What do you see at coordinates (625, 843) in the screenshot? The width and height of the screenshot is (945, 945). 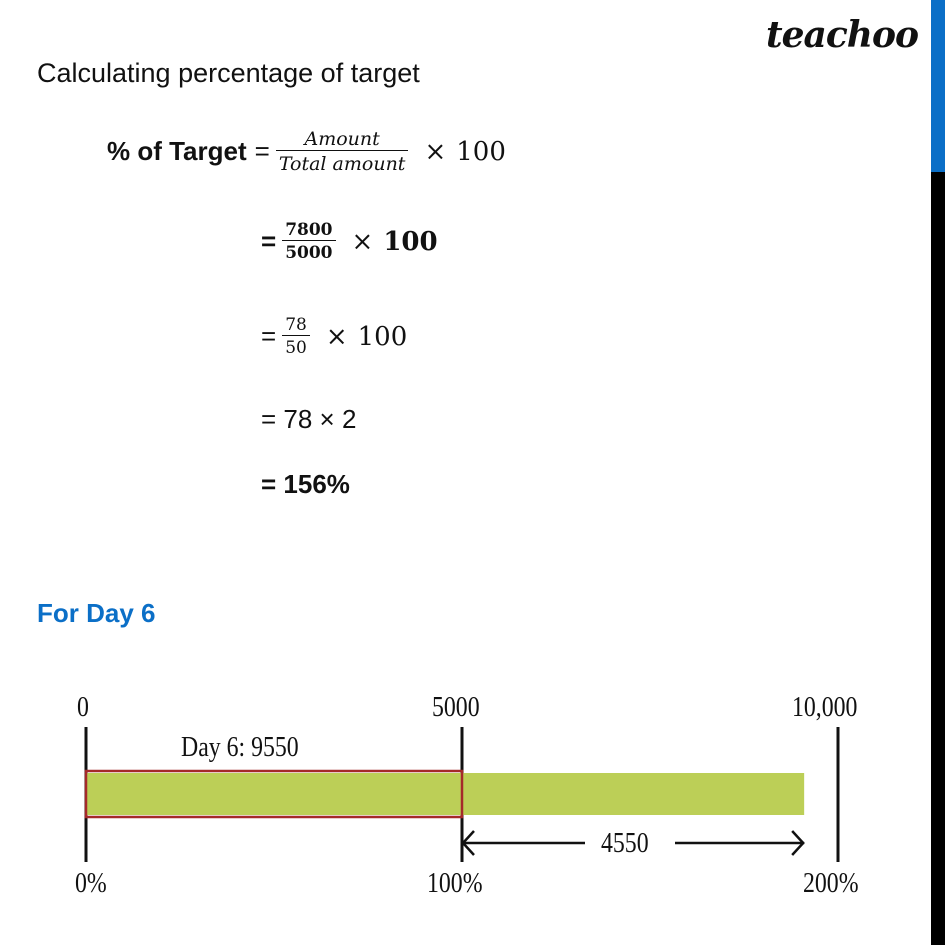 I see `arrow-label: 4550` at bounding box center [625, 843].